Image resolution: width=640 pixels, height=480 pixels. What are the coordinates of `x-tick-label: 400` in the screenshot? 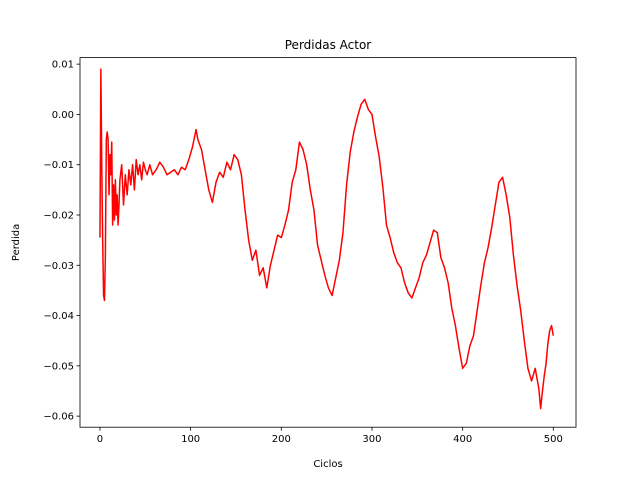 It's located at (462, 439).